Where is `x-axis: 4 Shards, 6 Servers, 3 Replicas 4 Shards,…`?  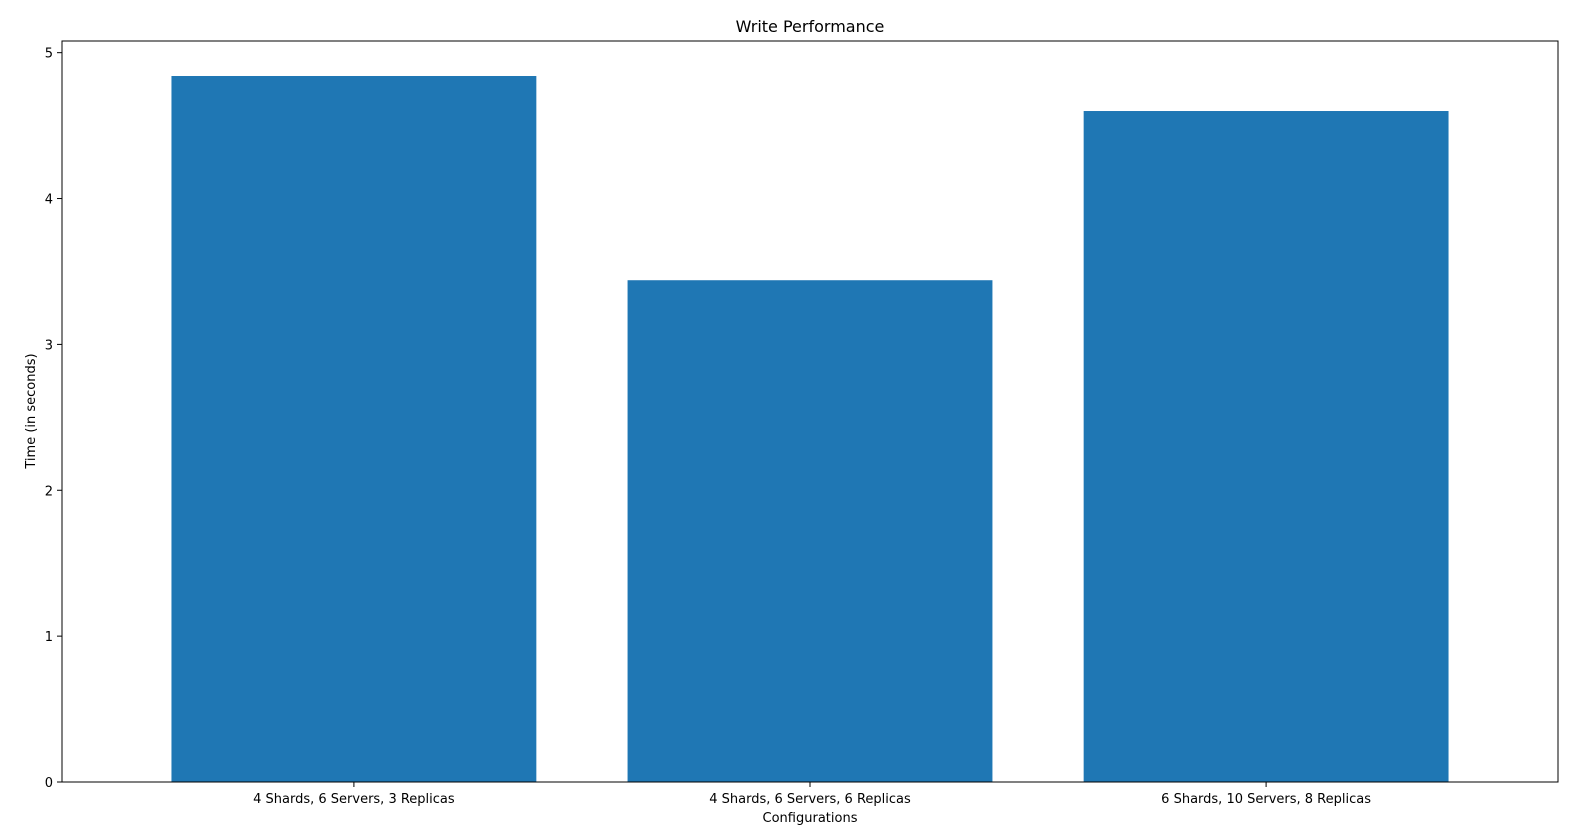
x-axis: 4 Shards, 6 Servers, 3 Replicas 4 Shards,… is located at coordinates (812, 794).